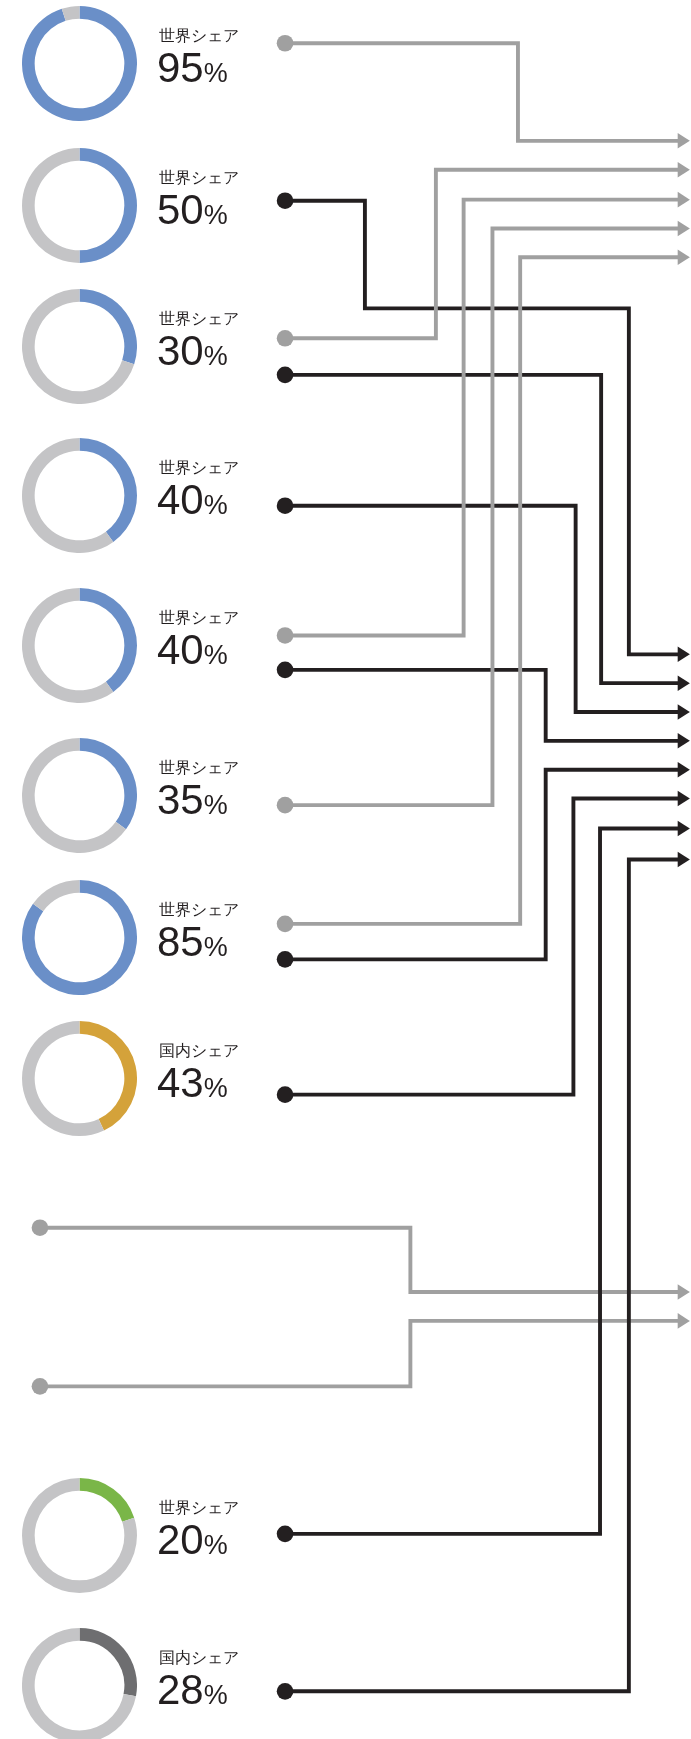 The height and width of the screenshot is (1739, 691). I want to click on data-label: 85%, so click(192, 942).